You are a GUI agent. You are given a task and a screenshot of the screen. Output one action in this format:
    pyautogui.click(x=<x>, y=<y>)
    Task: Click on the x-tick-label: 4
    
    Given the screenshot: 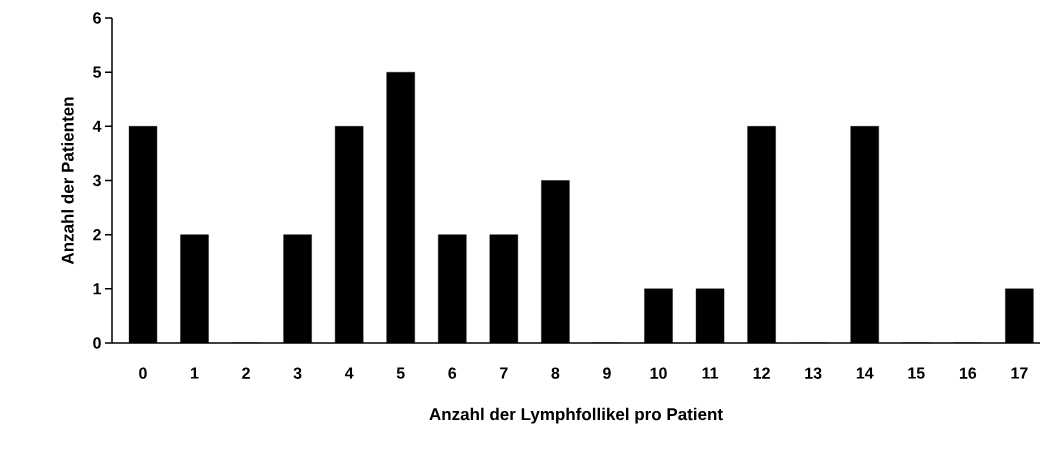 What is the action you would take?
    pyautogui.click(x=349, y=373)
    